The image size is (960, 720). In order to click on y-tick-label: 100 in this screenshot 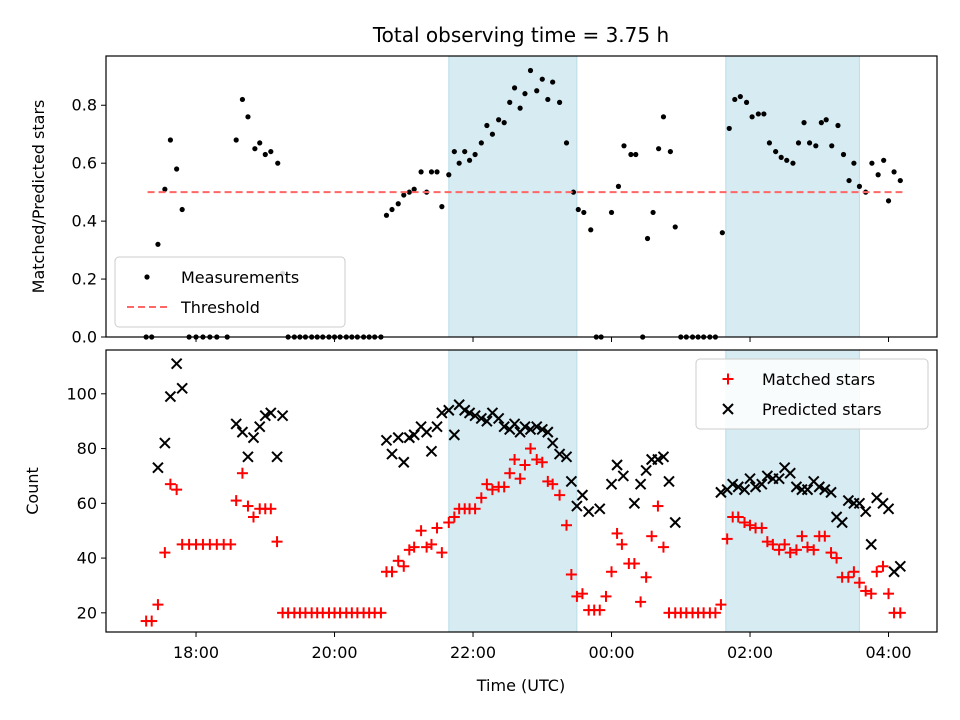, I will do `click(81, 393)`.